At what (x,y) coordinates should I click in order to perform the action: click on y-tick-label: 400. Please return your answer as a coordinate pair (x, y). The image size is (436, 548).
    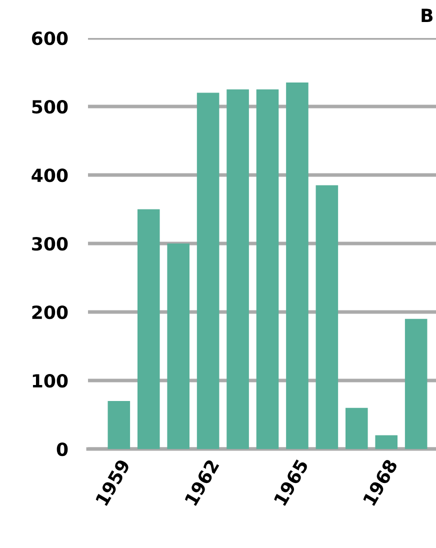
    Looking at the image, I should click on (50, 175).